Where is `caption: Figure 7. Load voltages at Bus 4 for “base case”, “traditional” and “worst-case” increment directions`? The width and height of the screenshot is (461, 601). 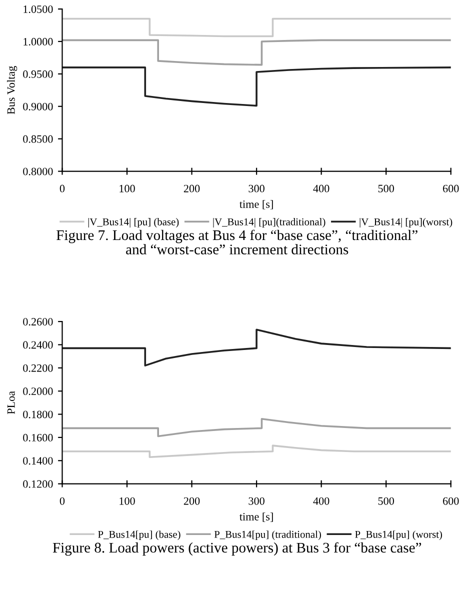 caption: Figure 7. Load voltages at Bus 4 for “base case”, “traditional” and “worst-case” increment directions is located at coordinates (237, 242).